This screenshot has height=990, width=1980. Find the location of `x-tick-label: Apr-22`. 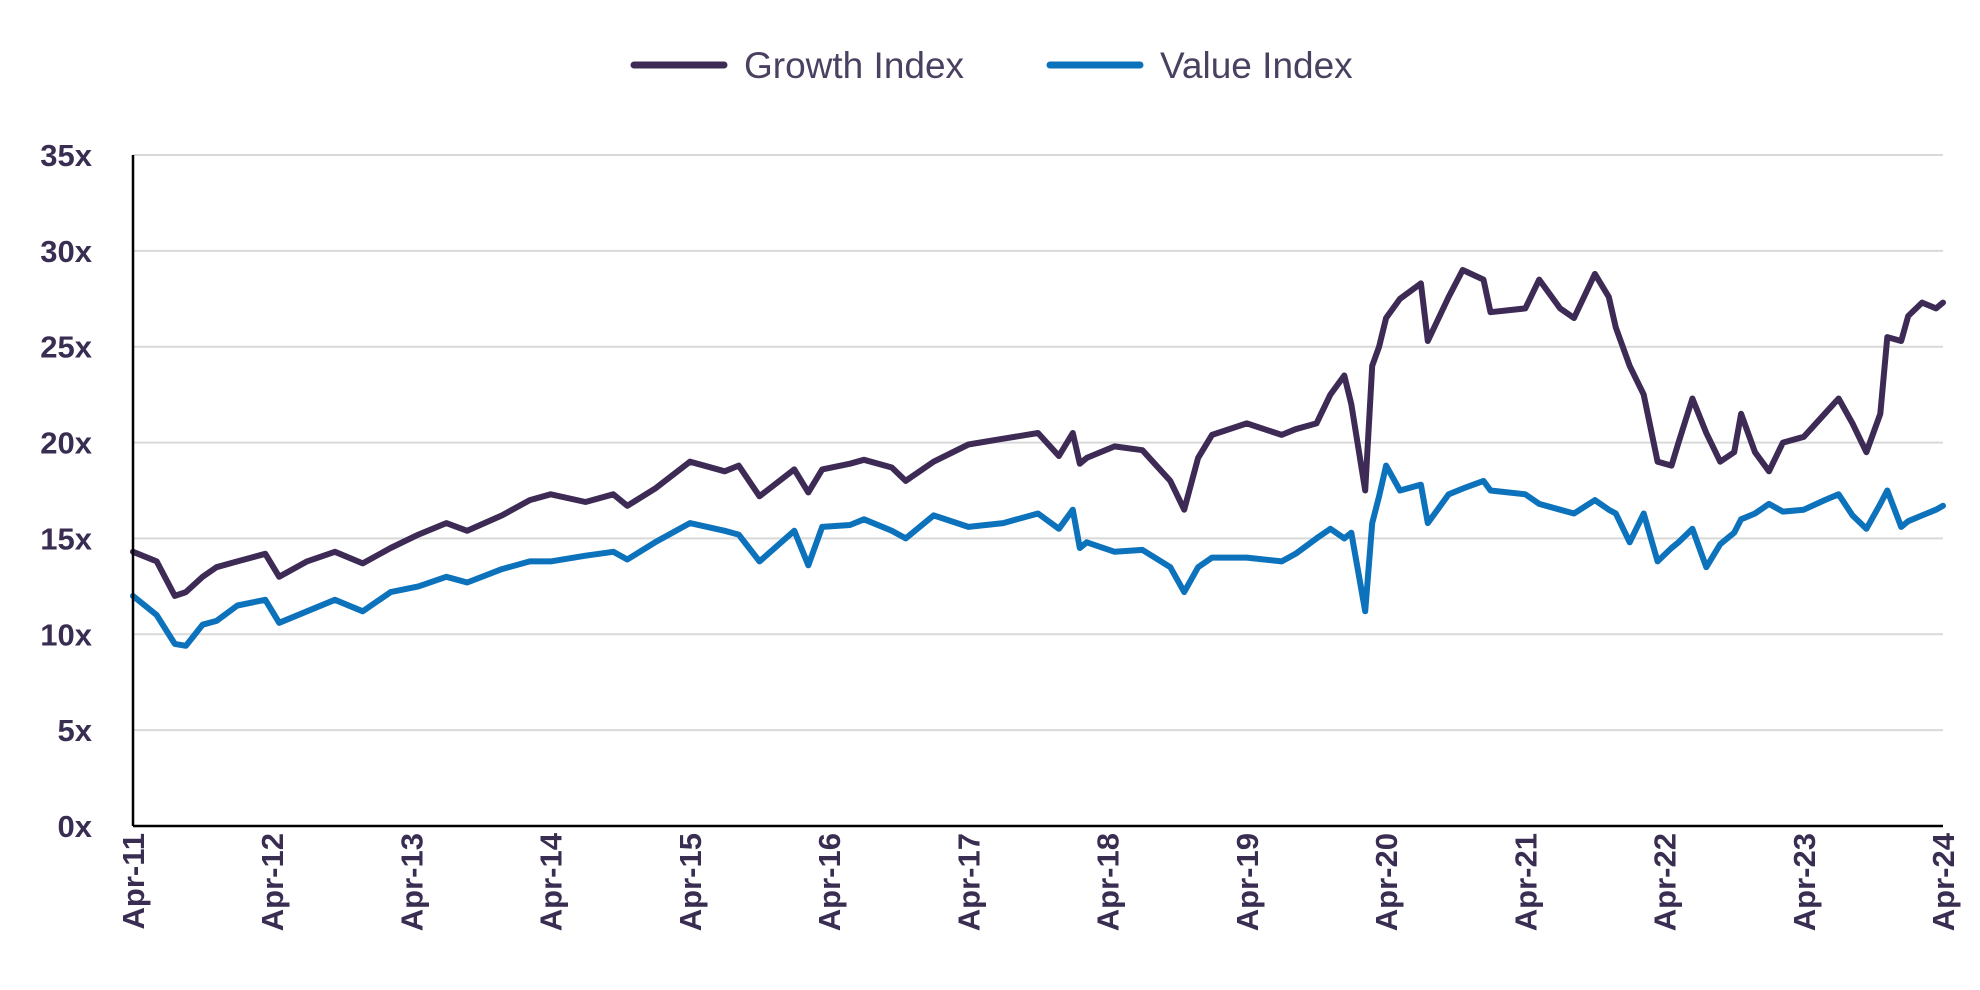

x-tick-label: Apr-22 is located at coordinates (1665, 882).